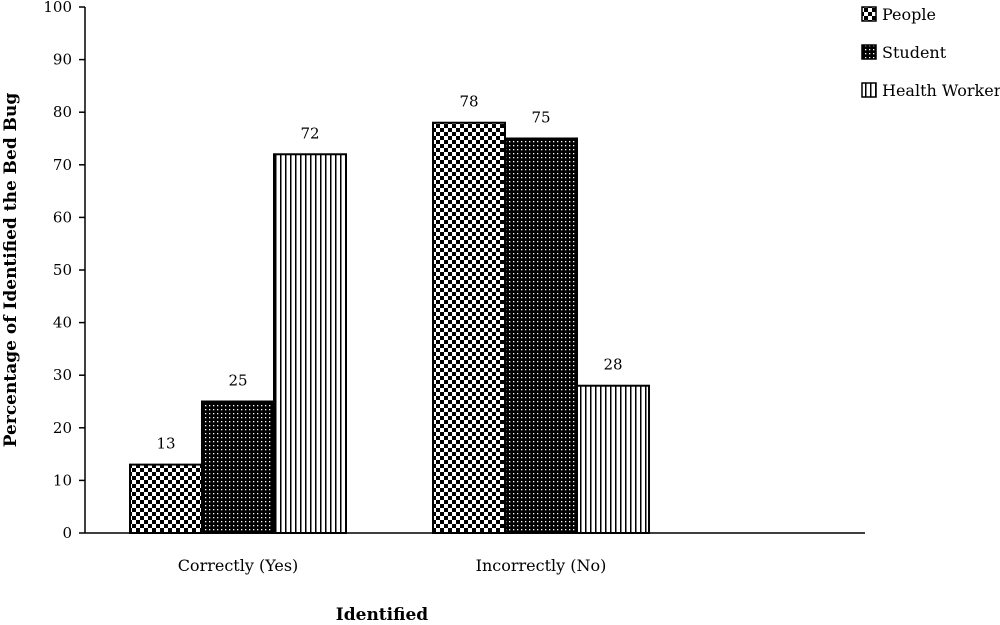  I want to click on bar-people-incorrectly-no, so click(469, 327).